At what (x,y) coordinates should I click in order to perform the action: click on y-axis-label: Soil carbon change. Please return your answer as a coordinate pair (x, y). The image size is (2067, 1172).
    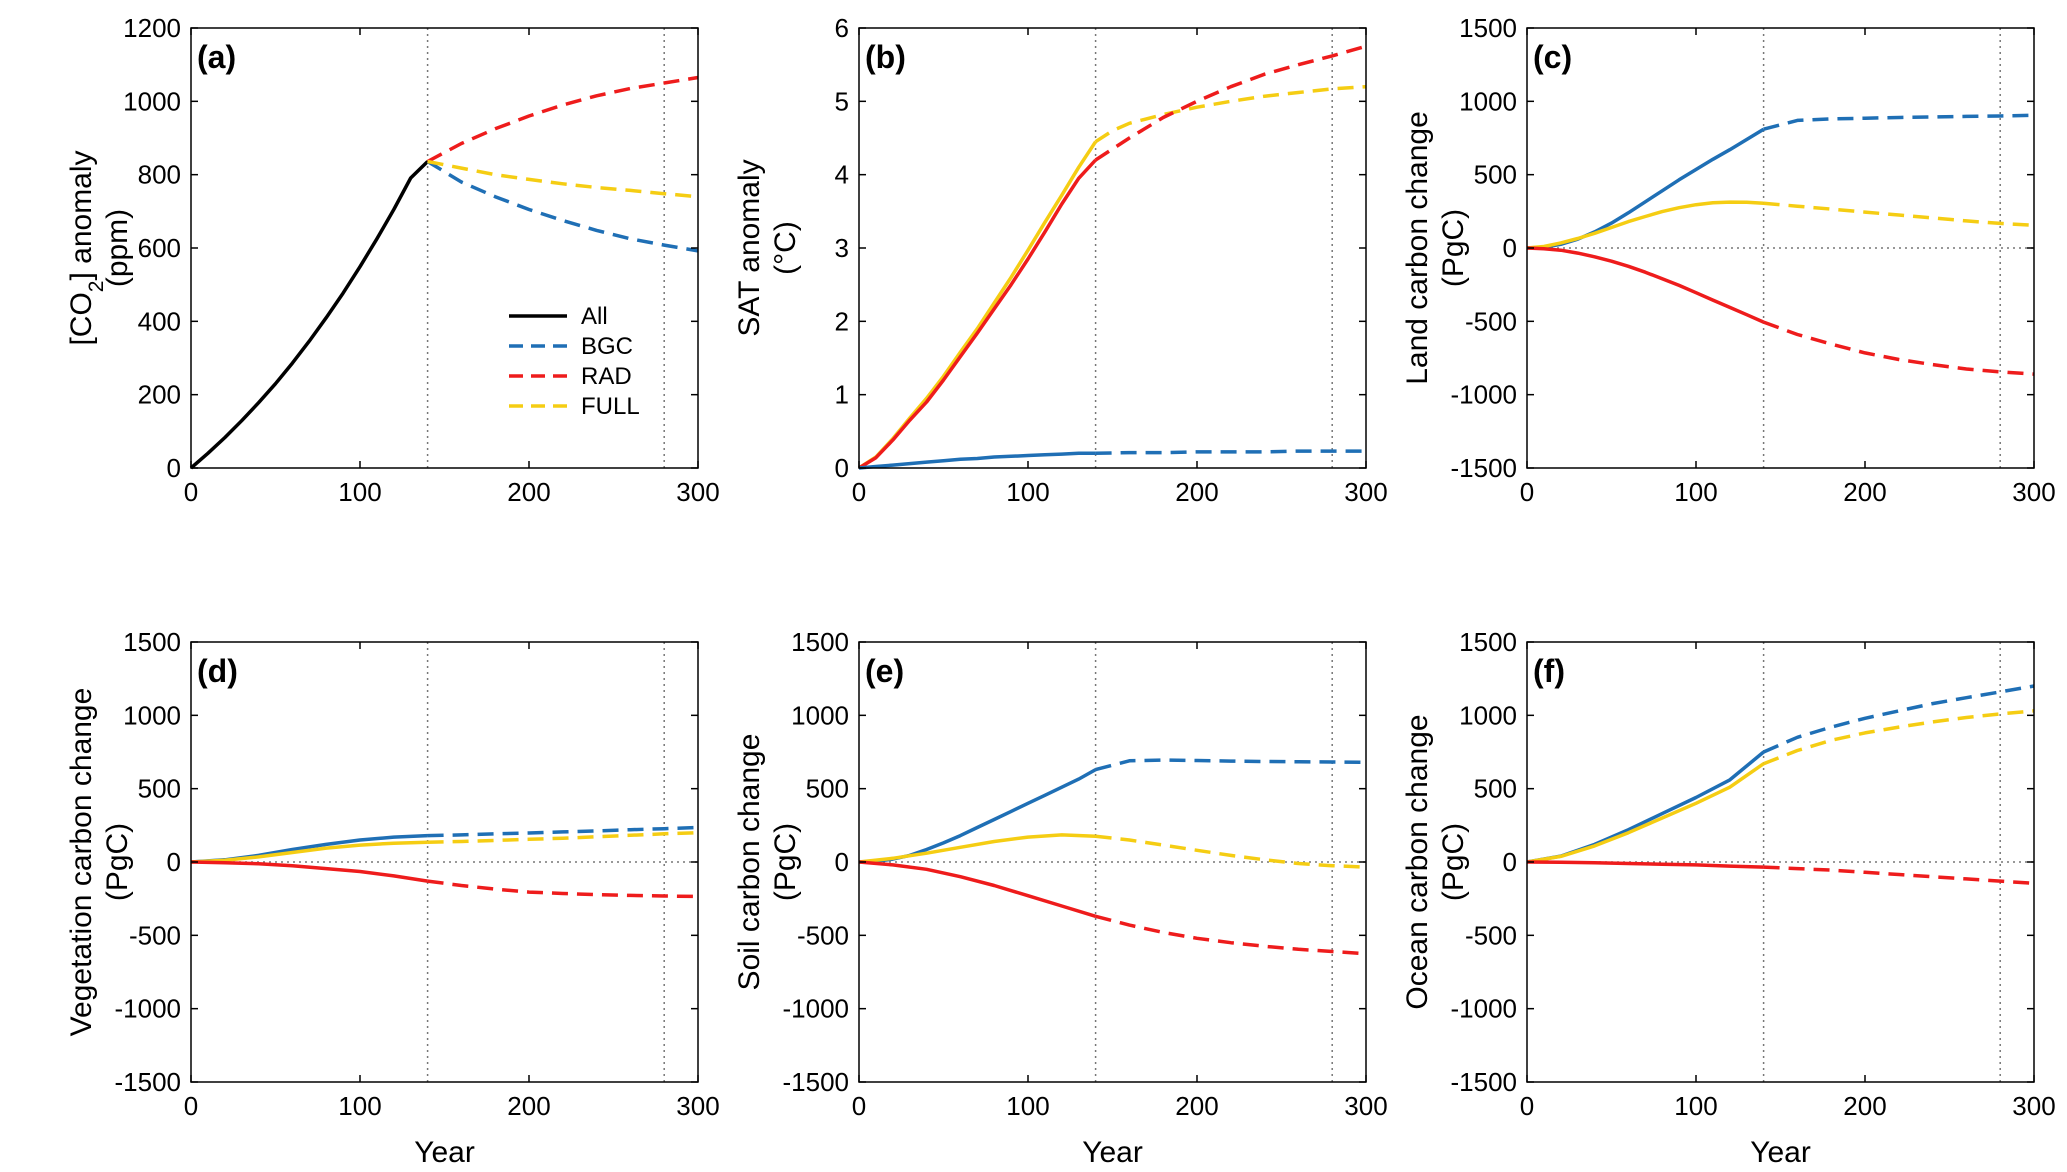
    Looking at the image, I should click on (749, 862).